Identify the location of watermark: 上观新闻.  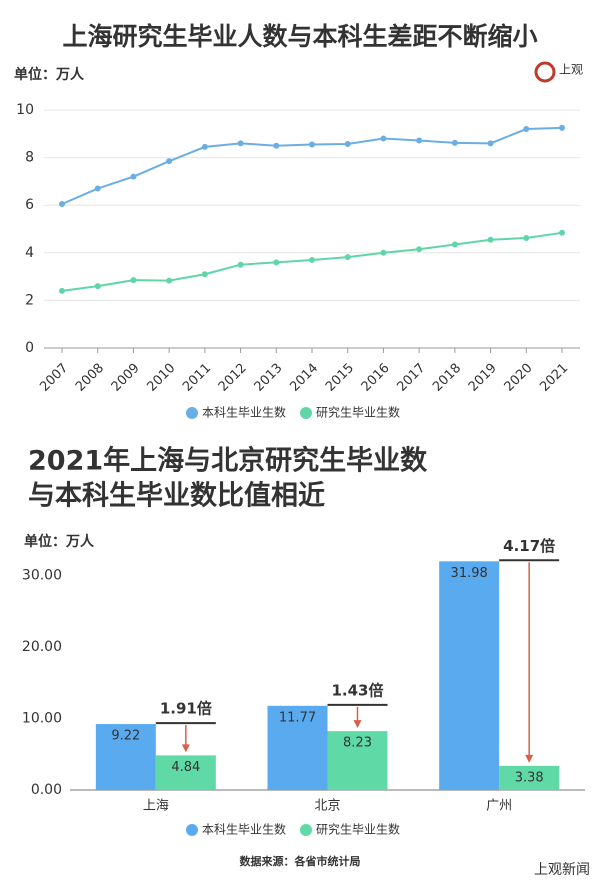
(562, 870).